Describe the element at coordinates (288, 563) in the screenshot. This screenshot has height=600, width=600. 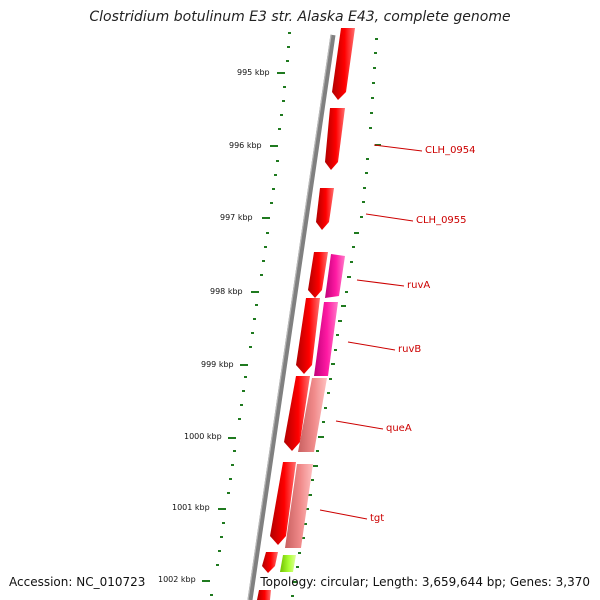
I see `cog-block-green` at that location.